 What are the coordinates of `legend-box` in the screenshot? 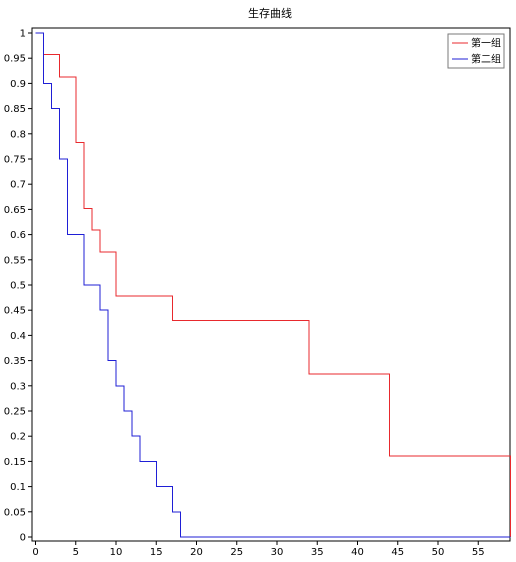 It's located at (476, 51).